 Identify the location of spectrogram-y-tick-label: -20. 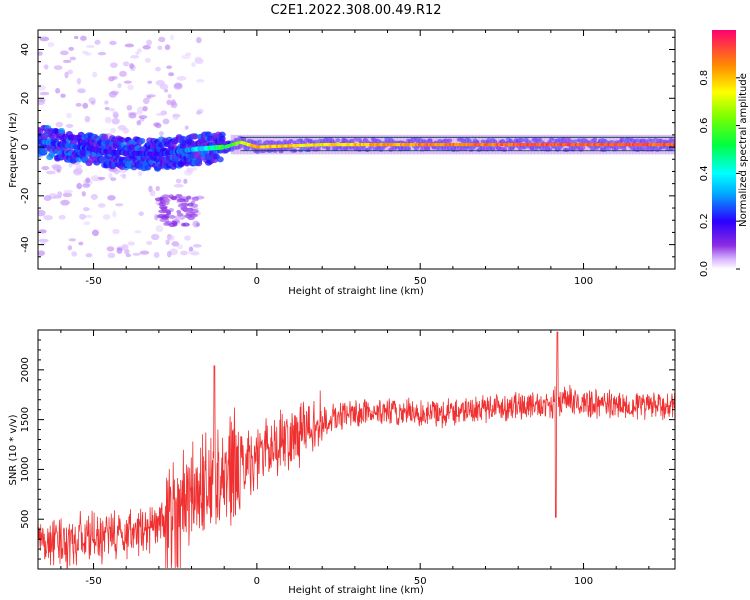
(25, 196).